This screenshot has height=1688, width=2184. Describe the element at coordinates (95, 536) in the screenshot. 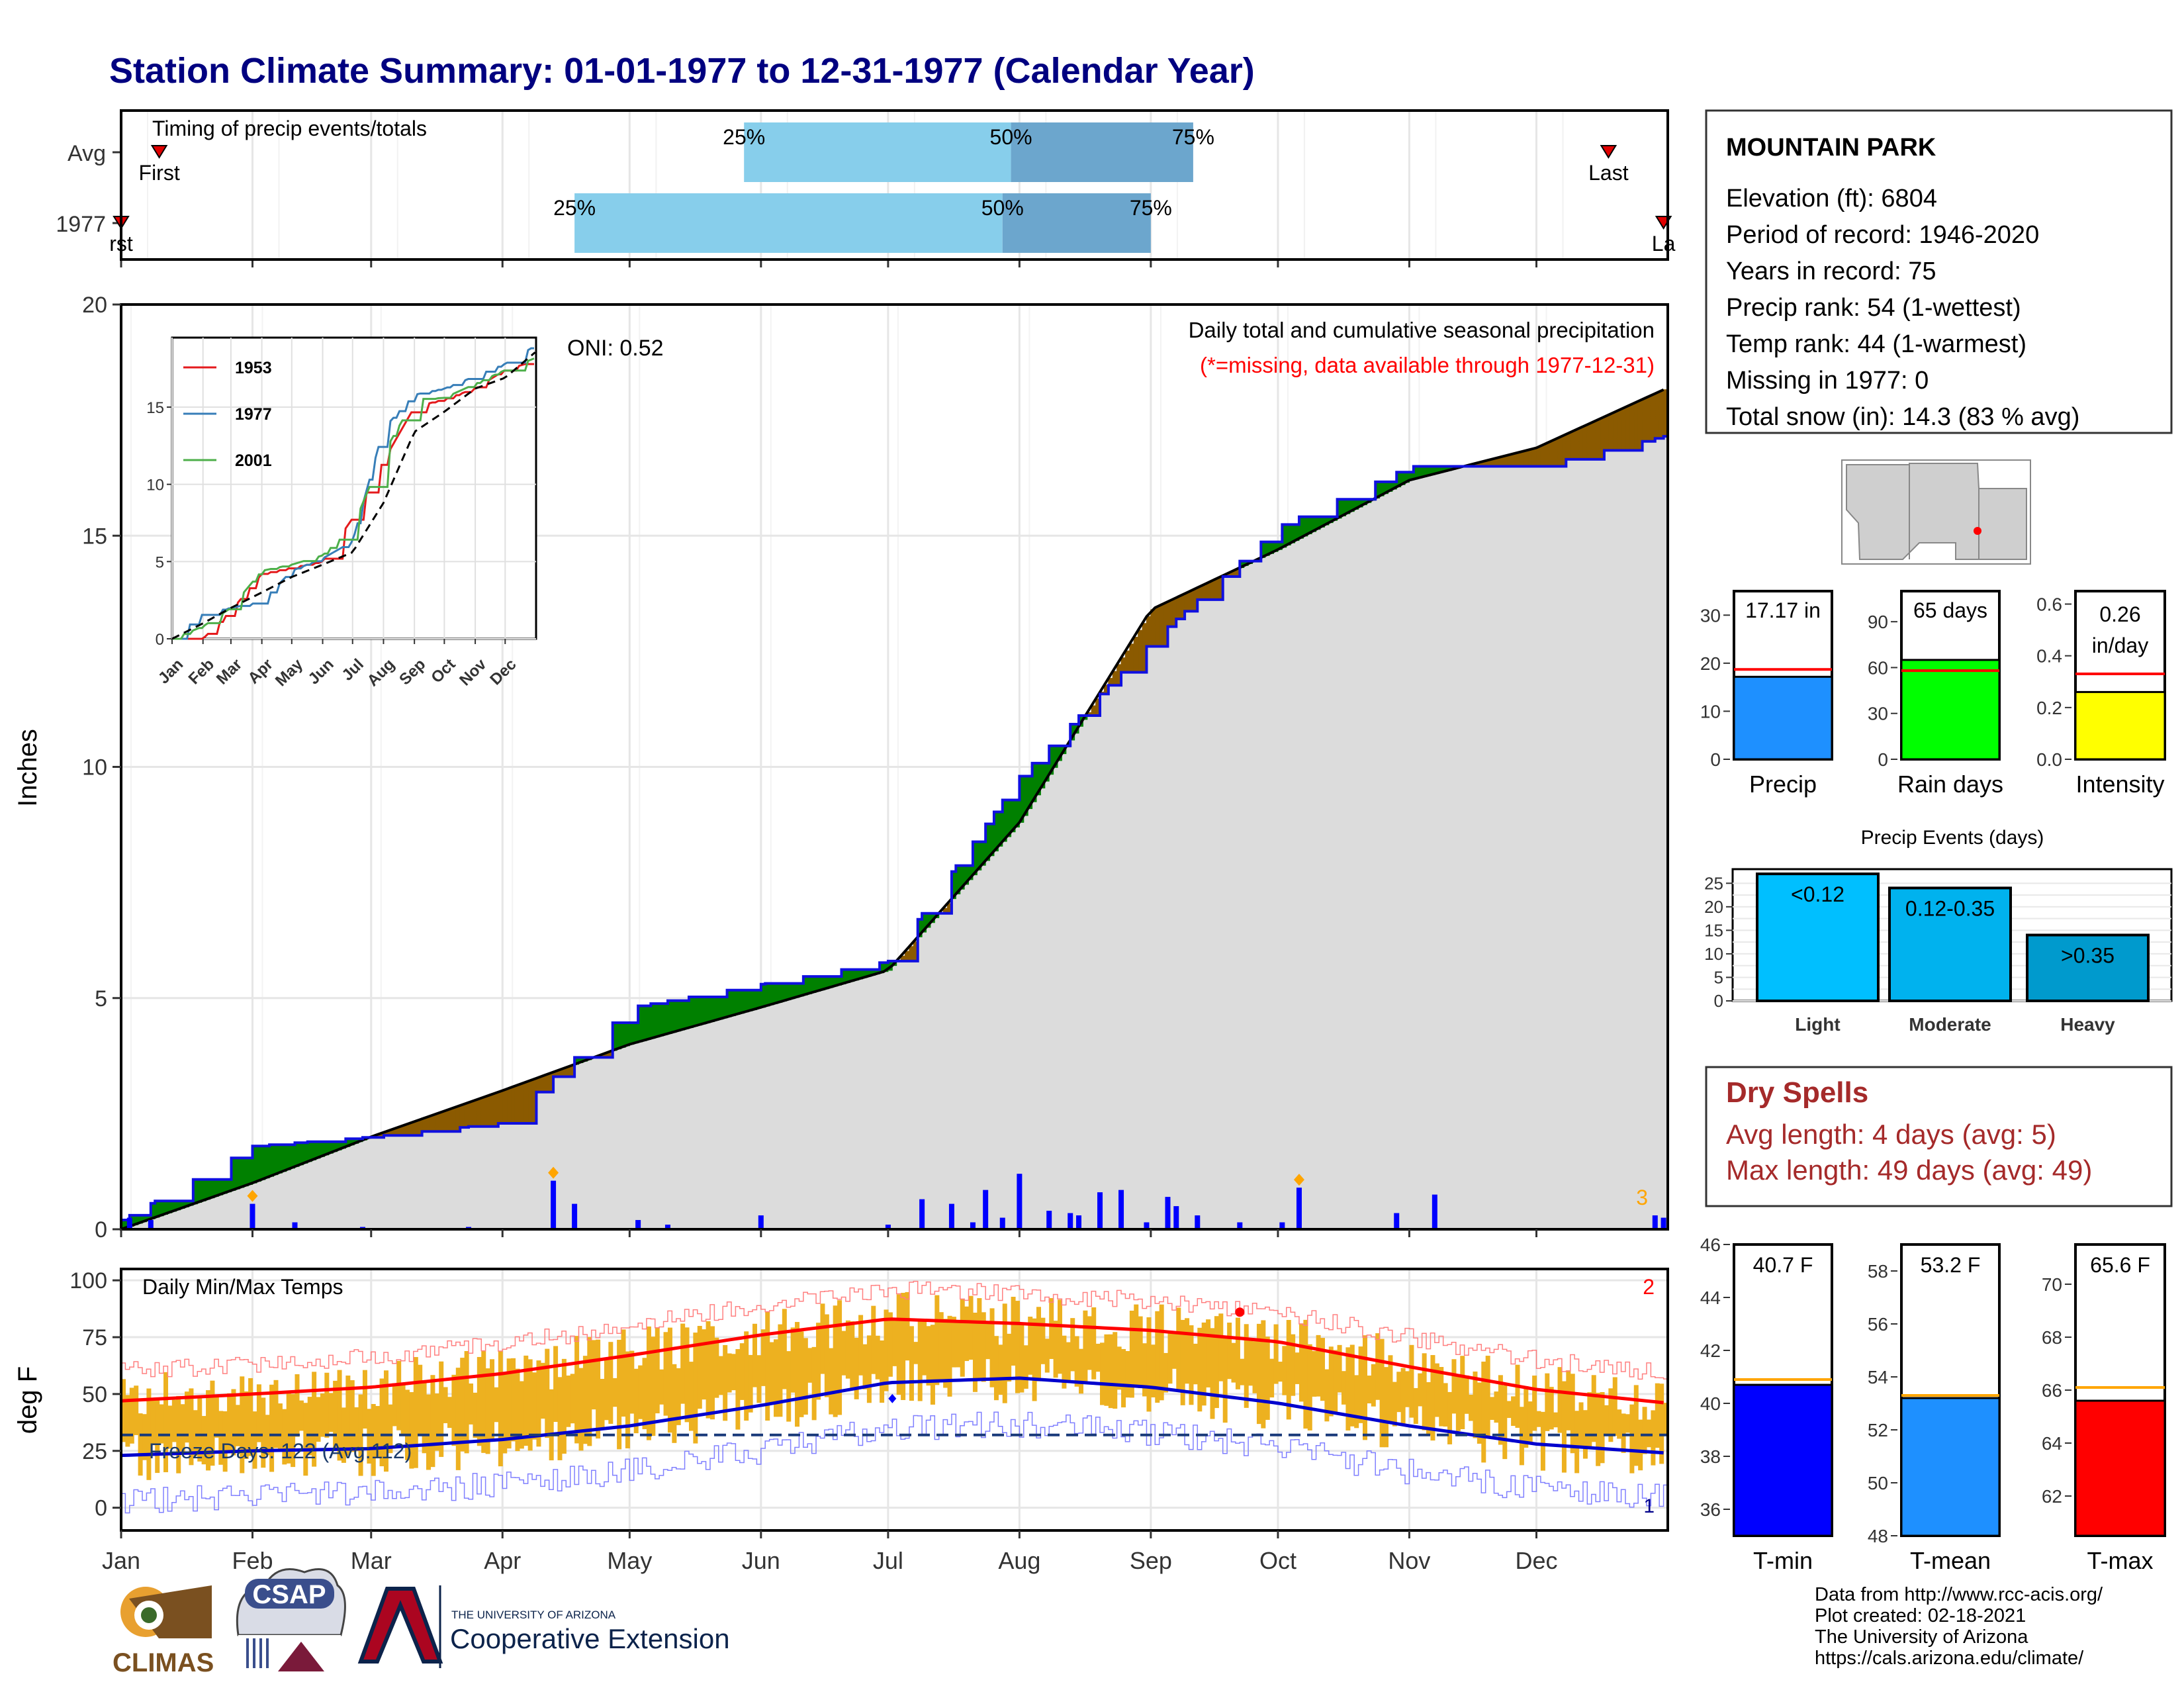

I see `precip-y-tick-label: 15` at that location.